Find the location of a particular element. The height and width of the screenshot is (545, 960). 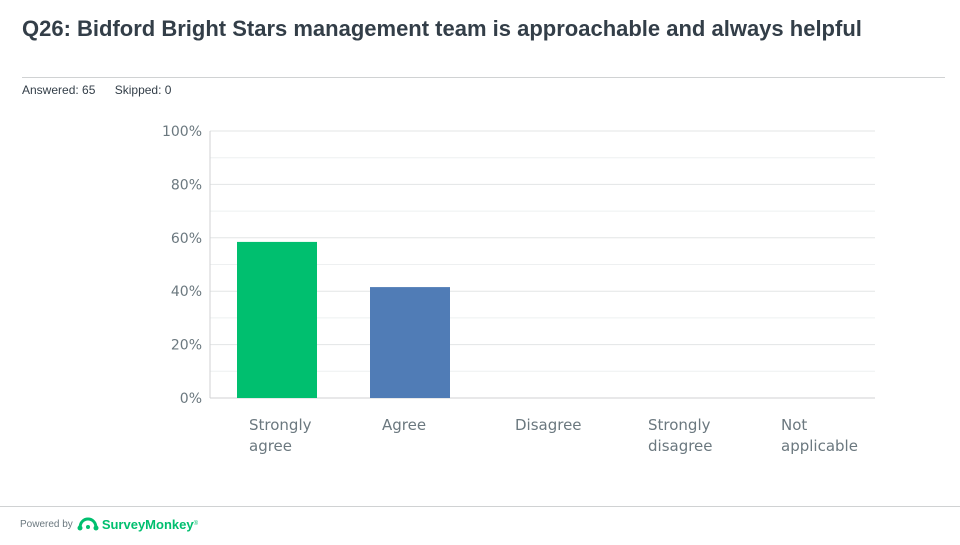

answered-count: Answered: 65 is located at coordinates (59, 90).